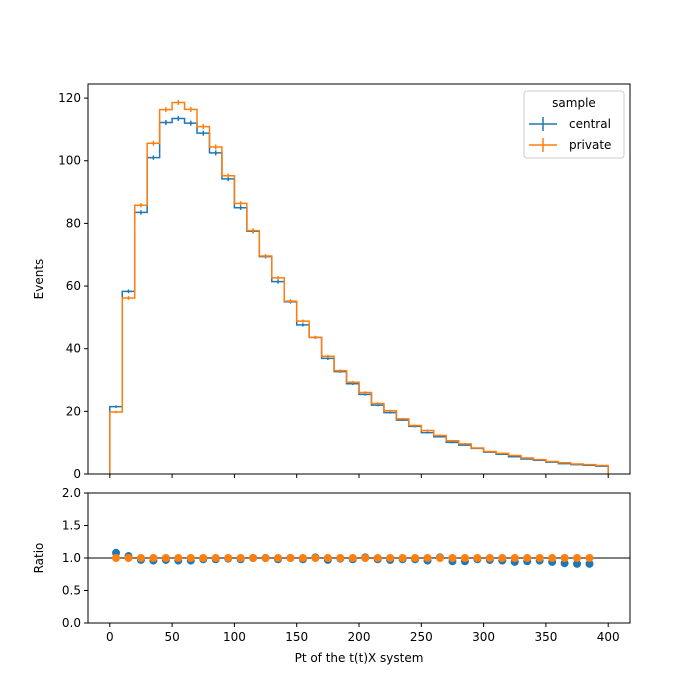 This screenshot has height=700, width=700. What do you see at coordinates (73, 223) in the screenshot?
I see `main-ytick-label-4: 80` at bounding box center [73, 223].